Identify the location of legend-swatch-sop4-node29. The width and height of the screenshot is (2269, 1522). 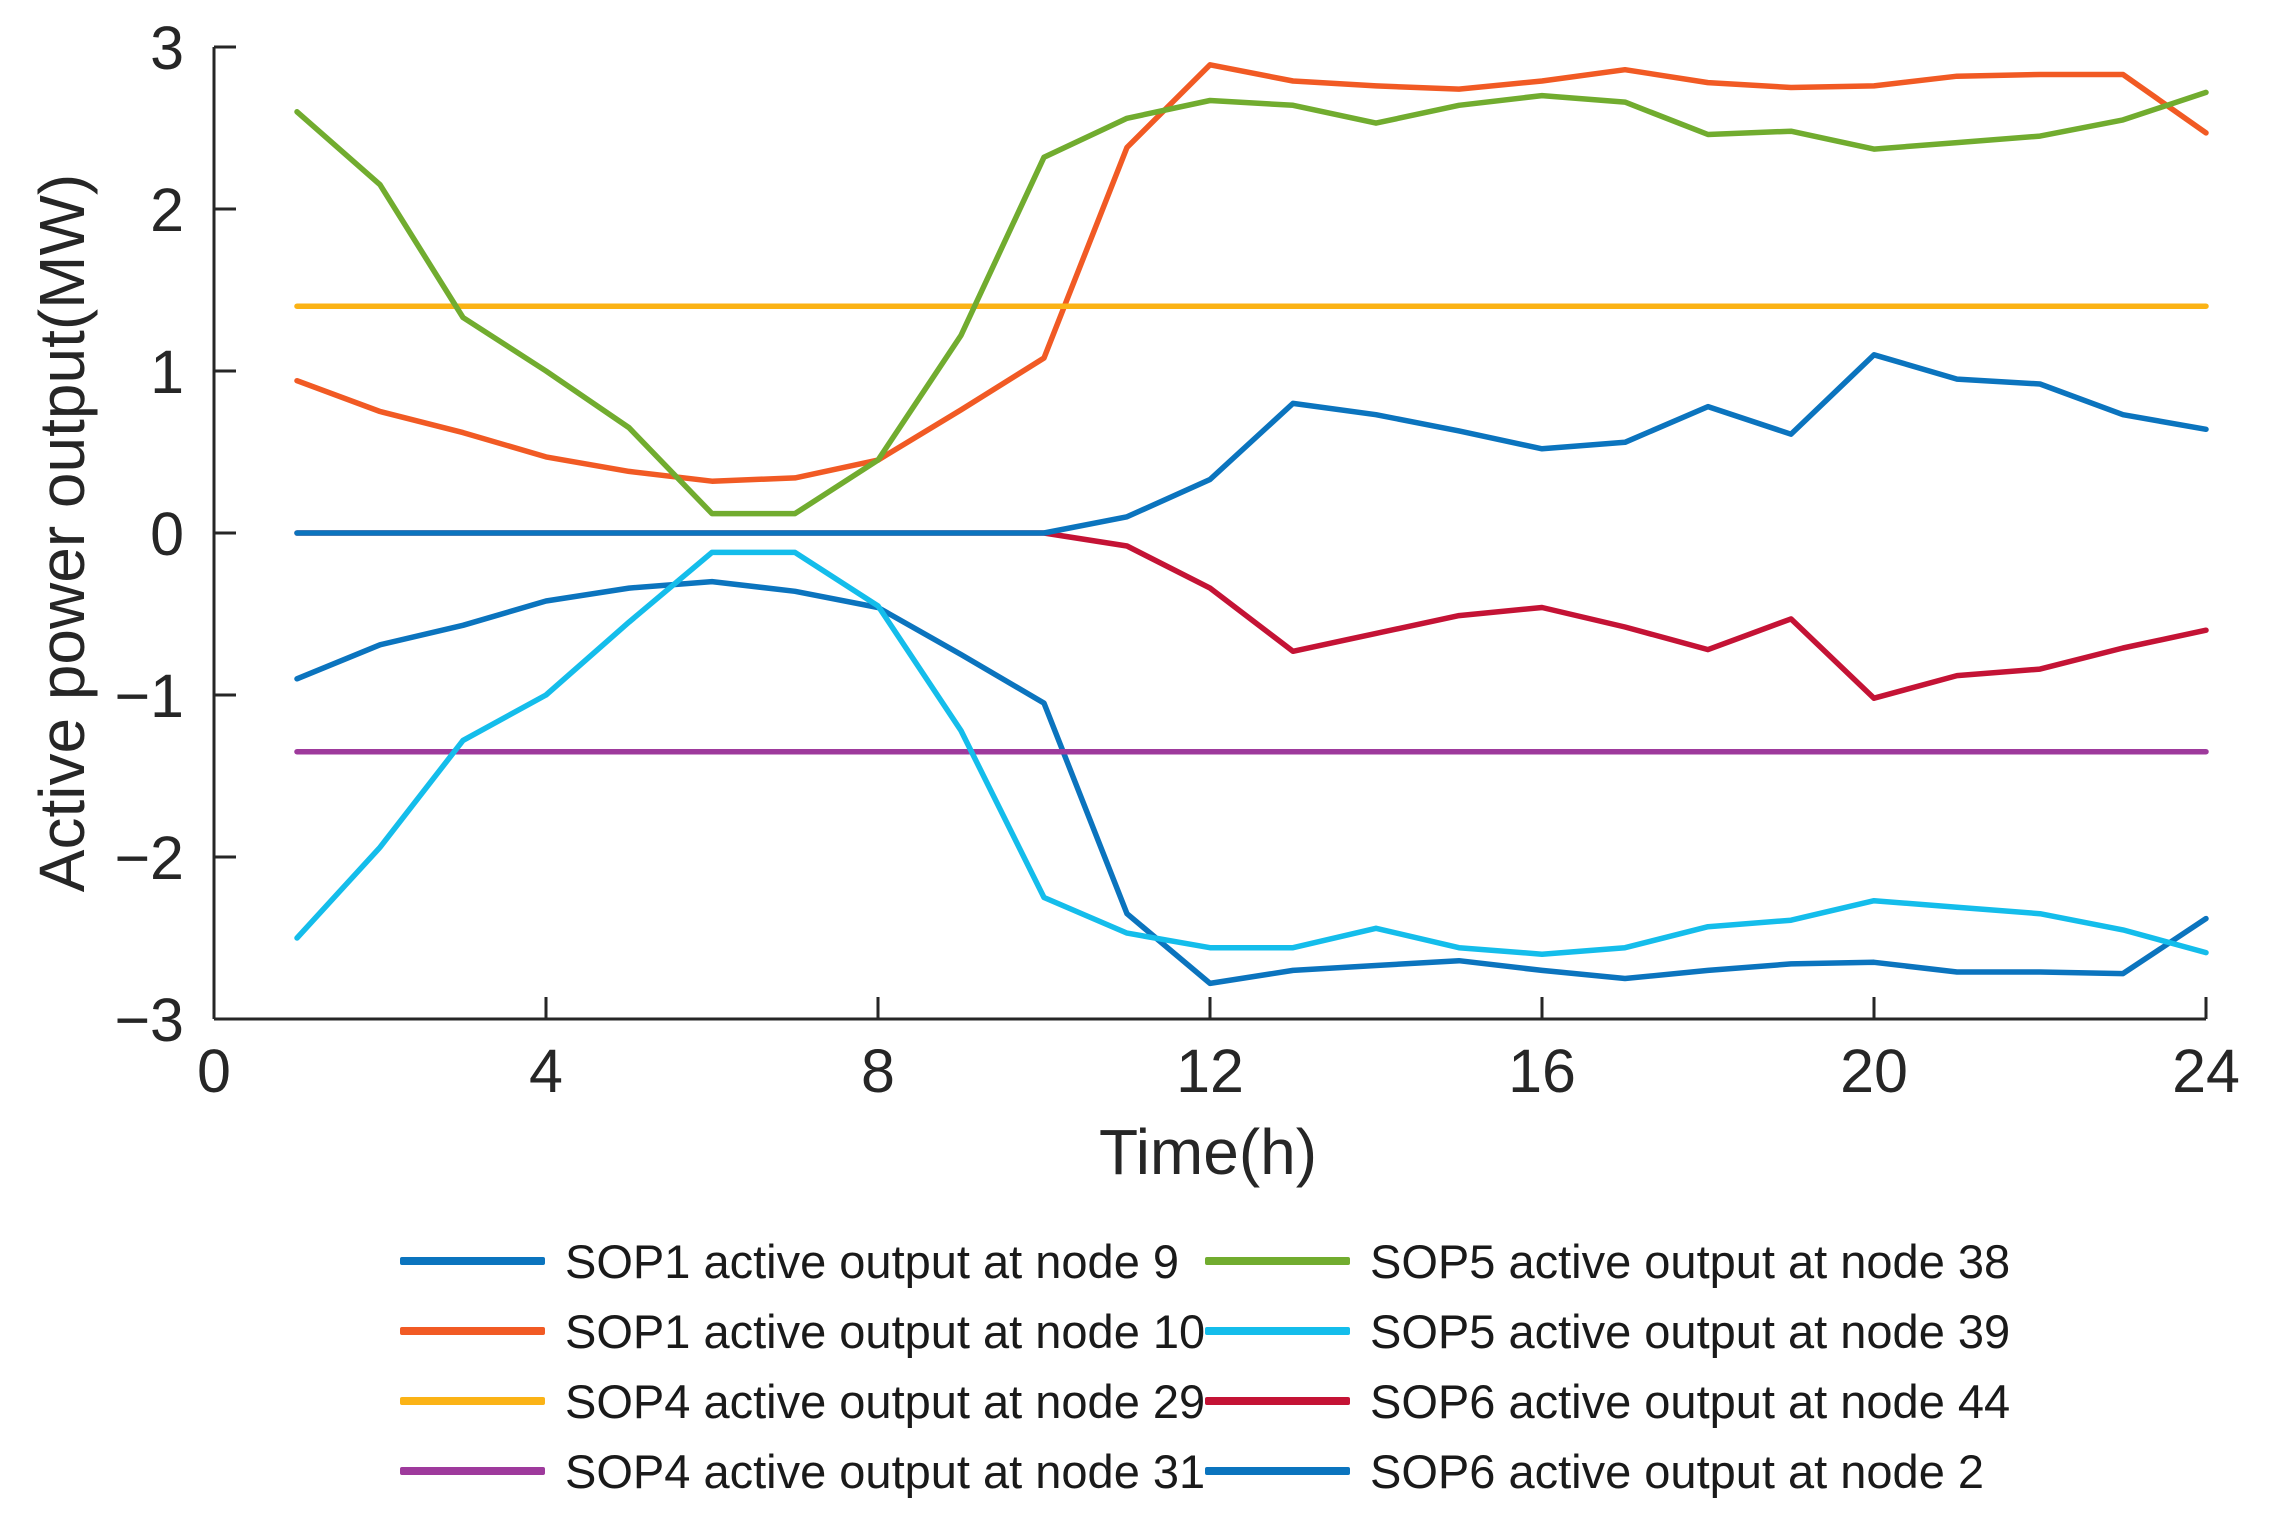
(472, 1401).